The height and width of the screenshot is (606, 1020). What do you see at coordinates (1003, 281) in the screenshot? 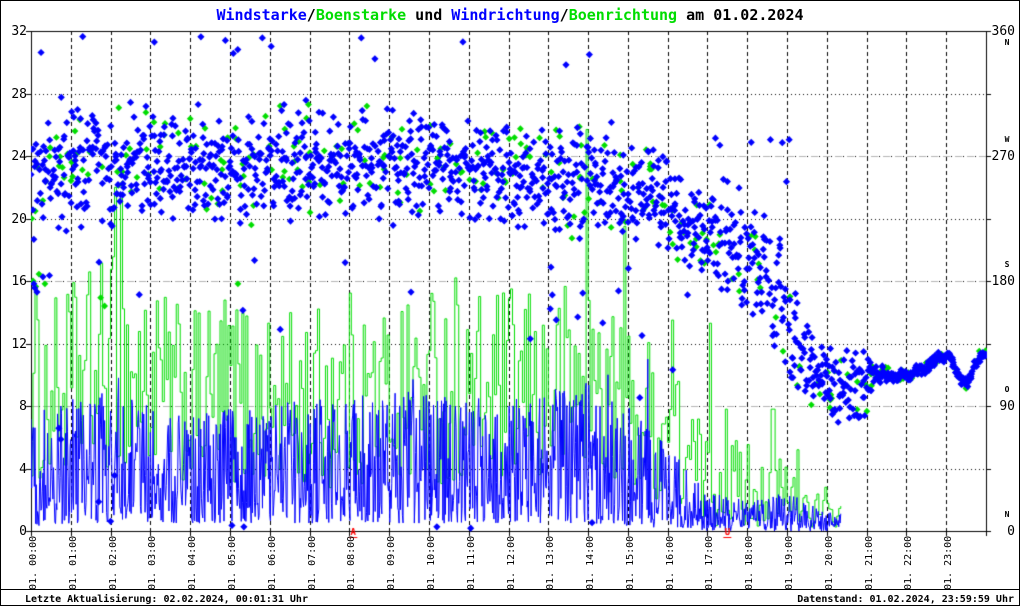
I see `y2-axis-tick-label: 180` at bounding box center [1003, 281].